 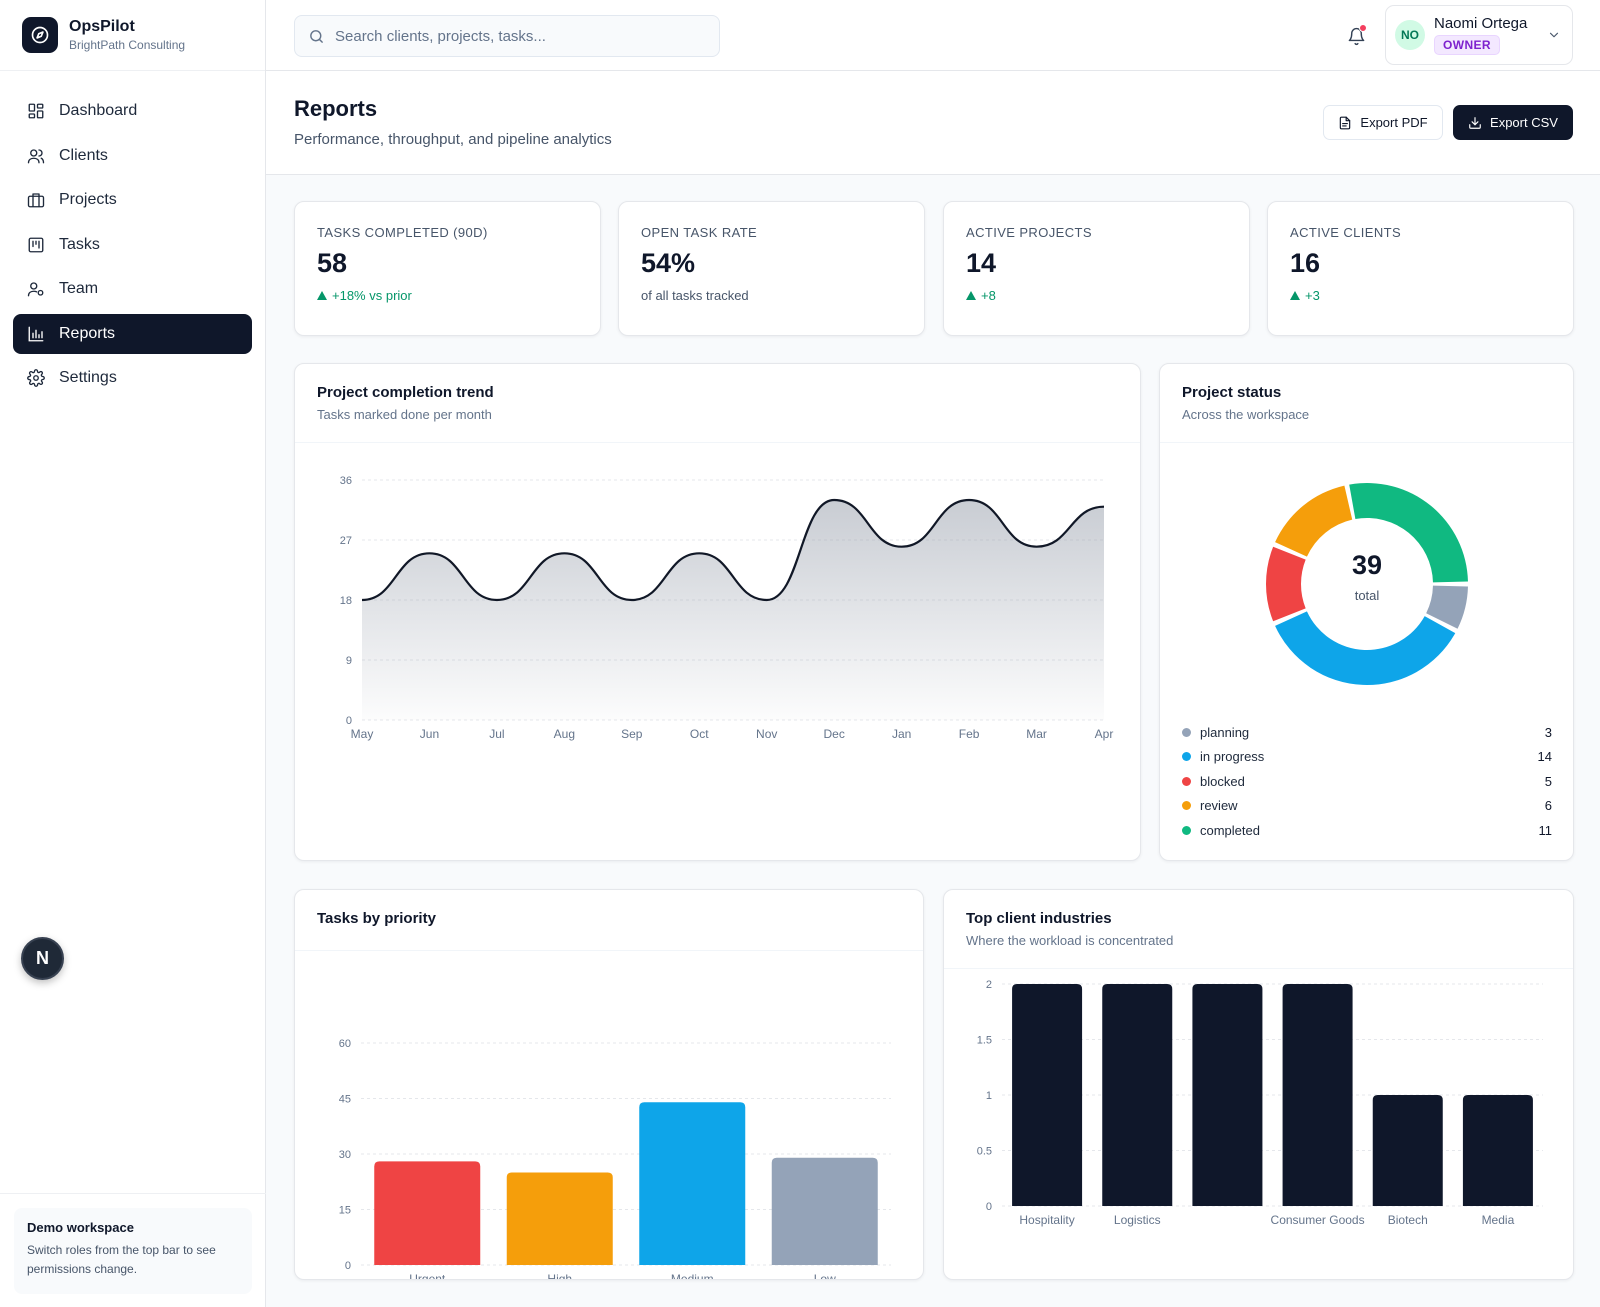 What do you see at coordinates (1246, 414) in the screenshot?
I see `panel-subtitle: Across the workspace` at bounding box center [1246, 414].